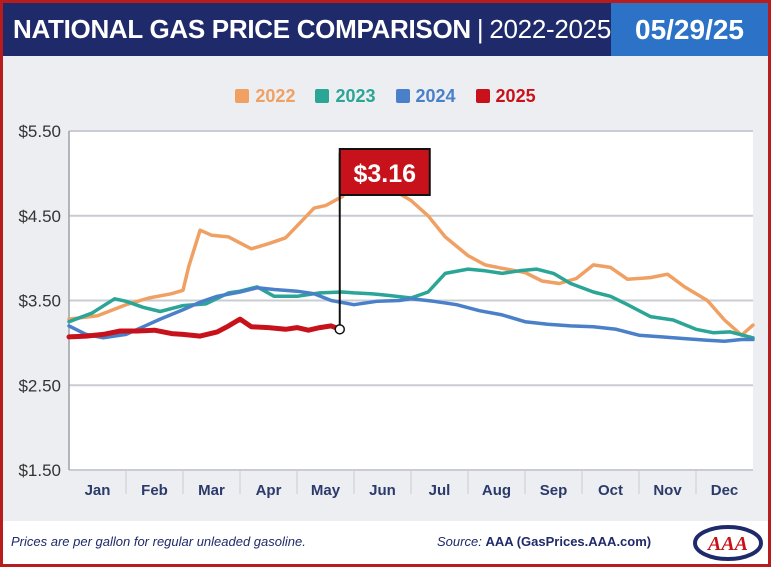  I want to click on annotation-label: $3.16, so click(384, 174).